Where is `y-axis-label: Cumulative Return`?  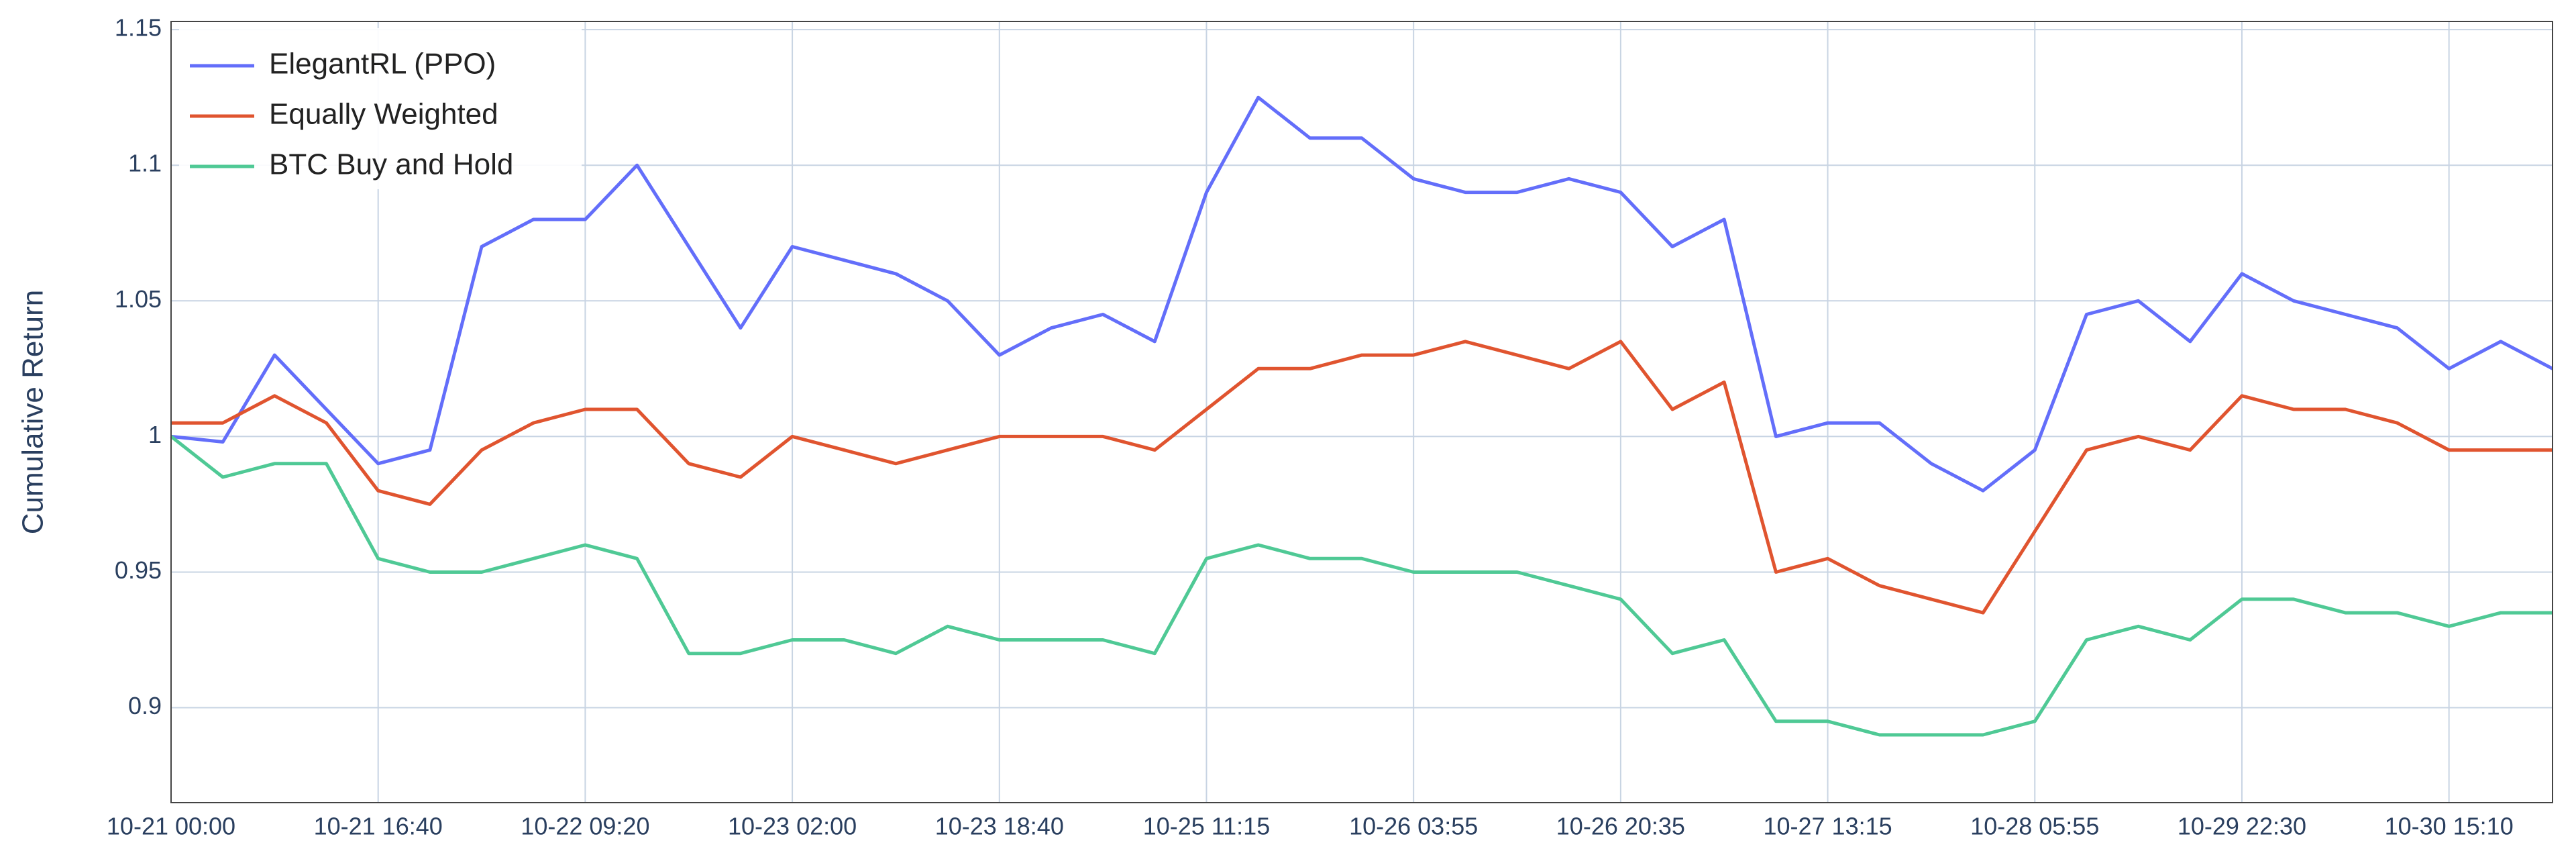
y-axis-label: Cumulative Return is located at coordinates (33, 412).